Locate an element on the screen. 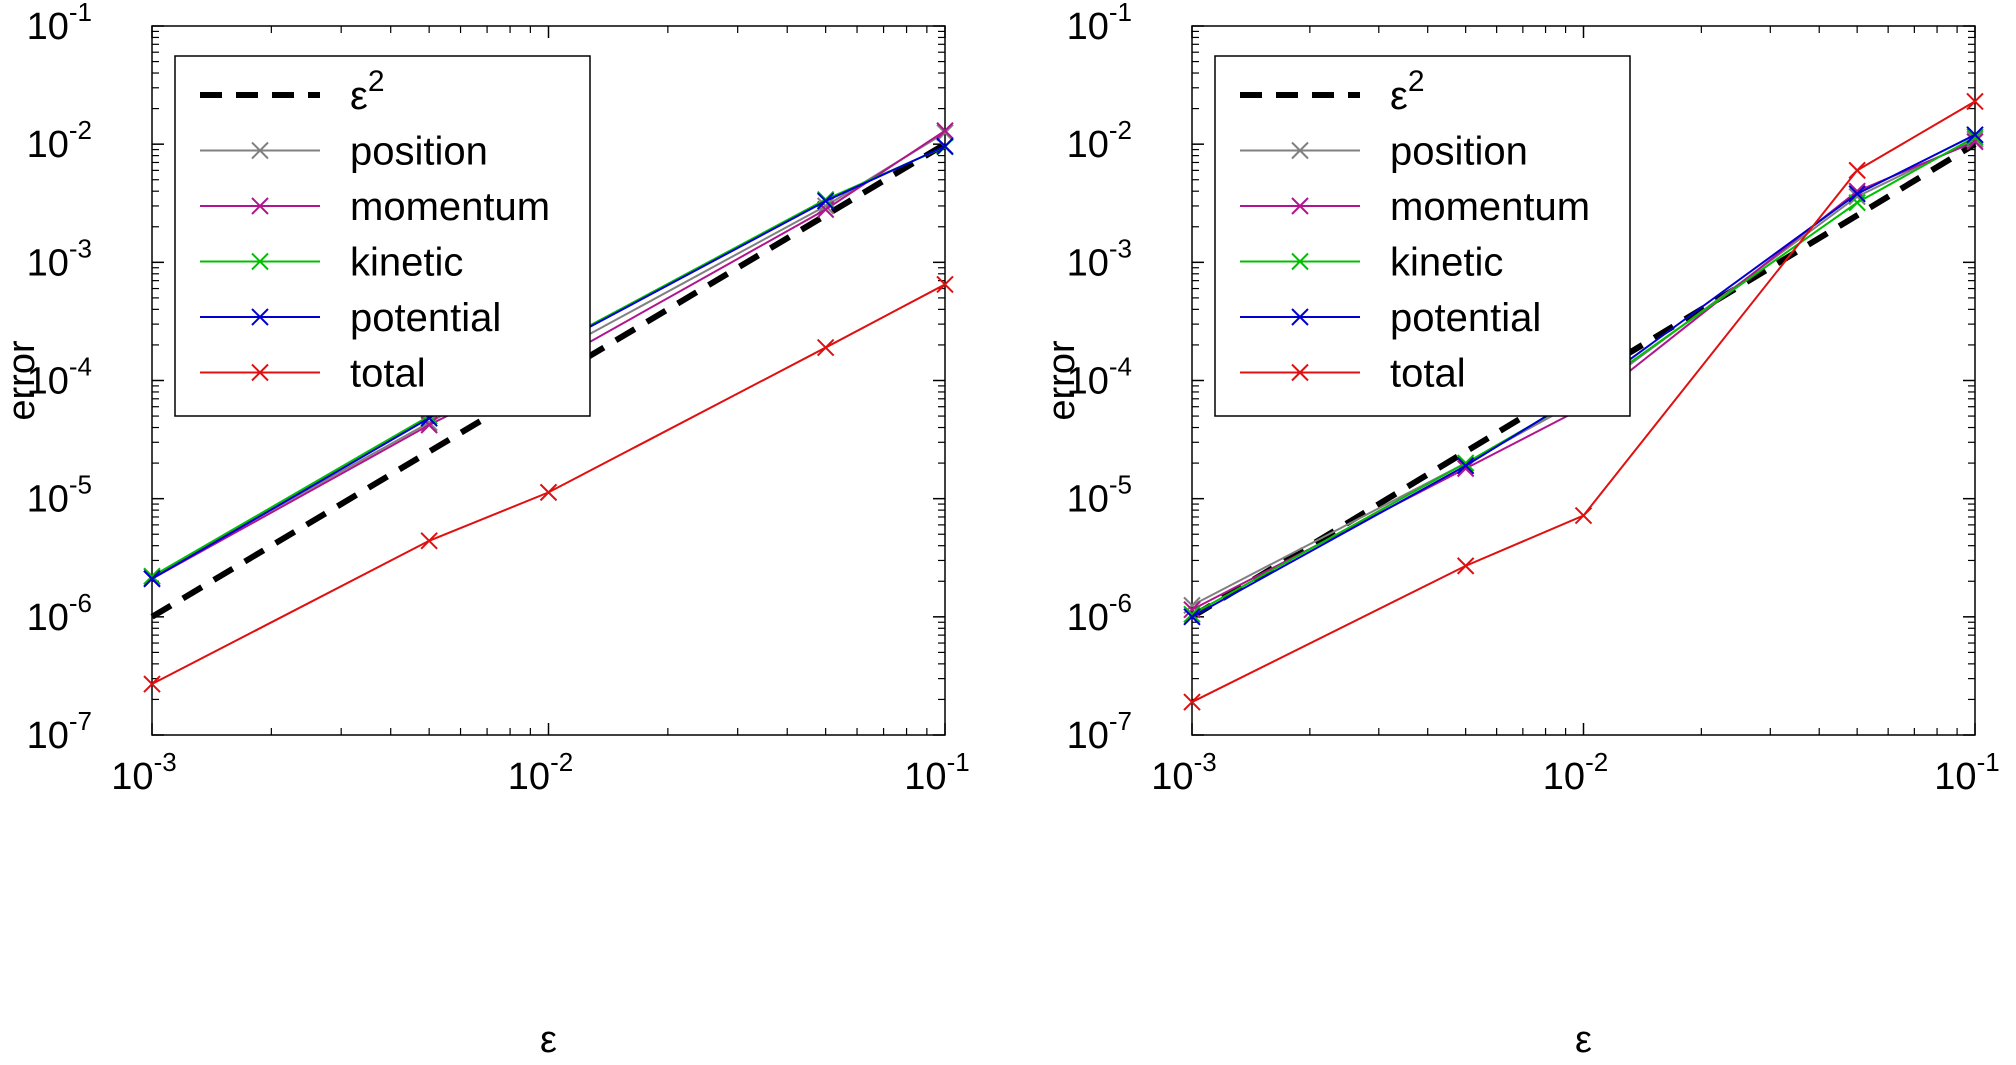  y-tick-label: 10⁻³ is located at coordinates (59, 258).